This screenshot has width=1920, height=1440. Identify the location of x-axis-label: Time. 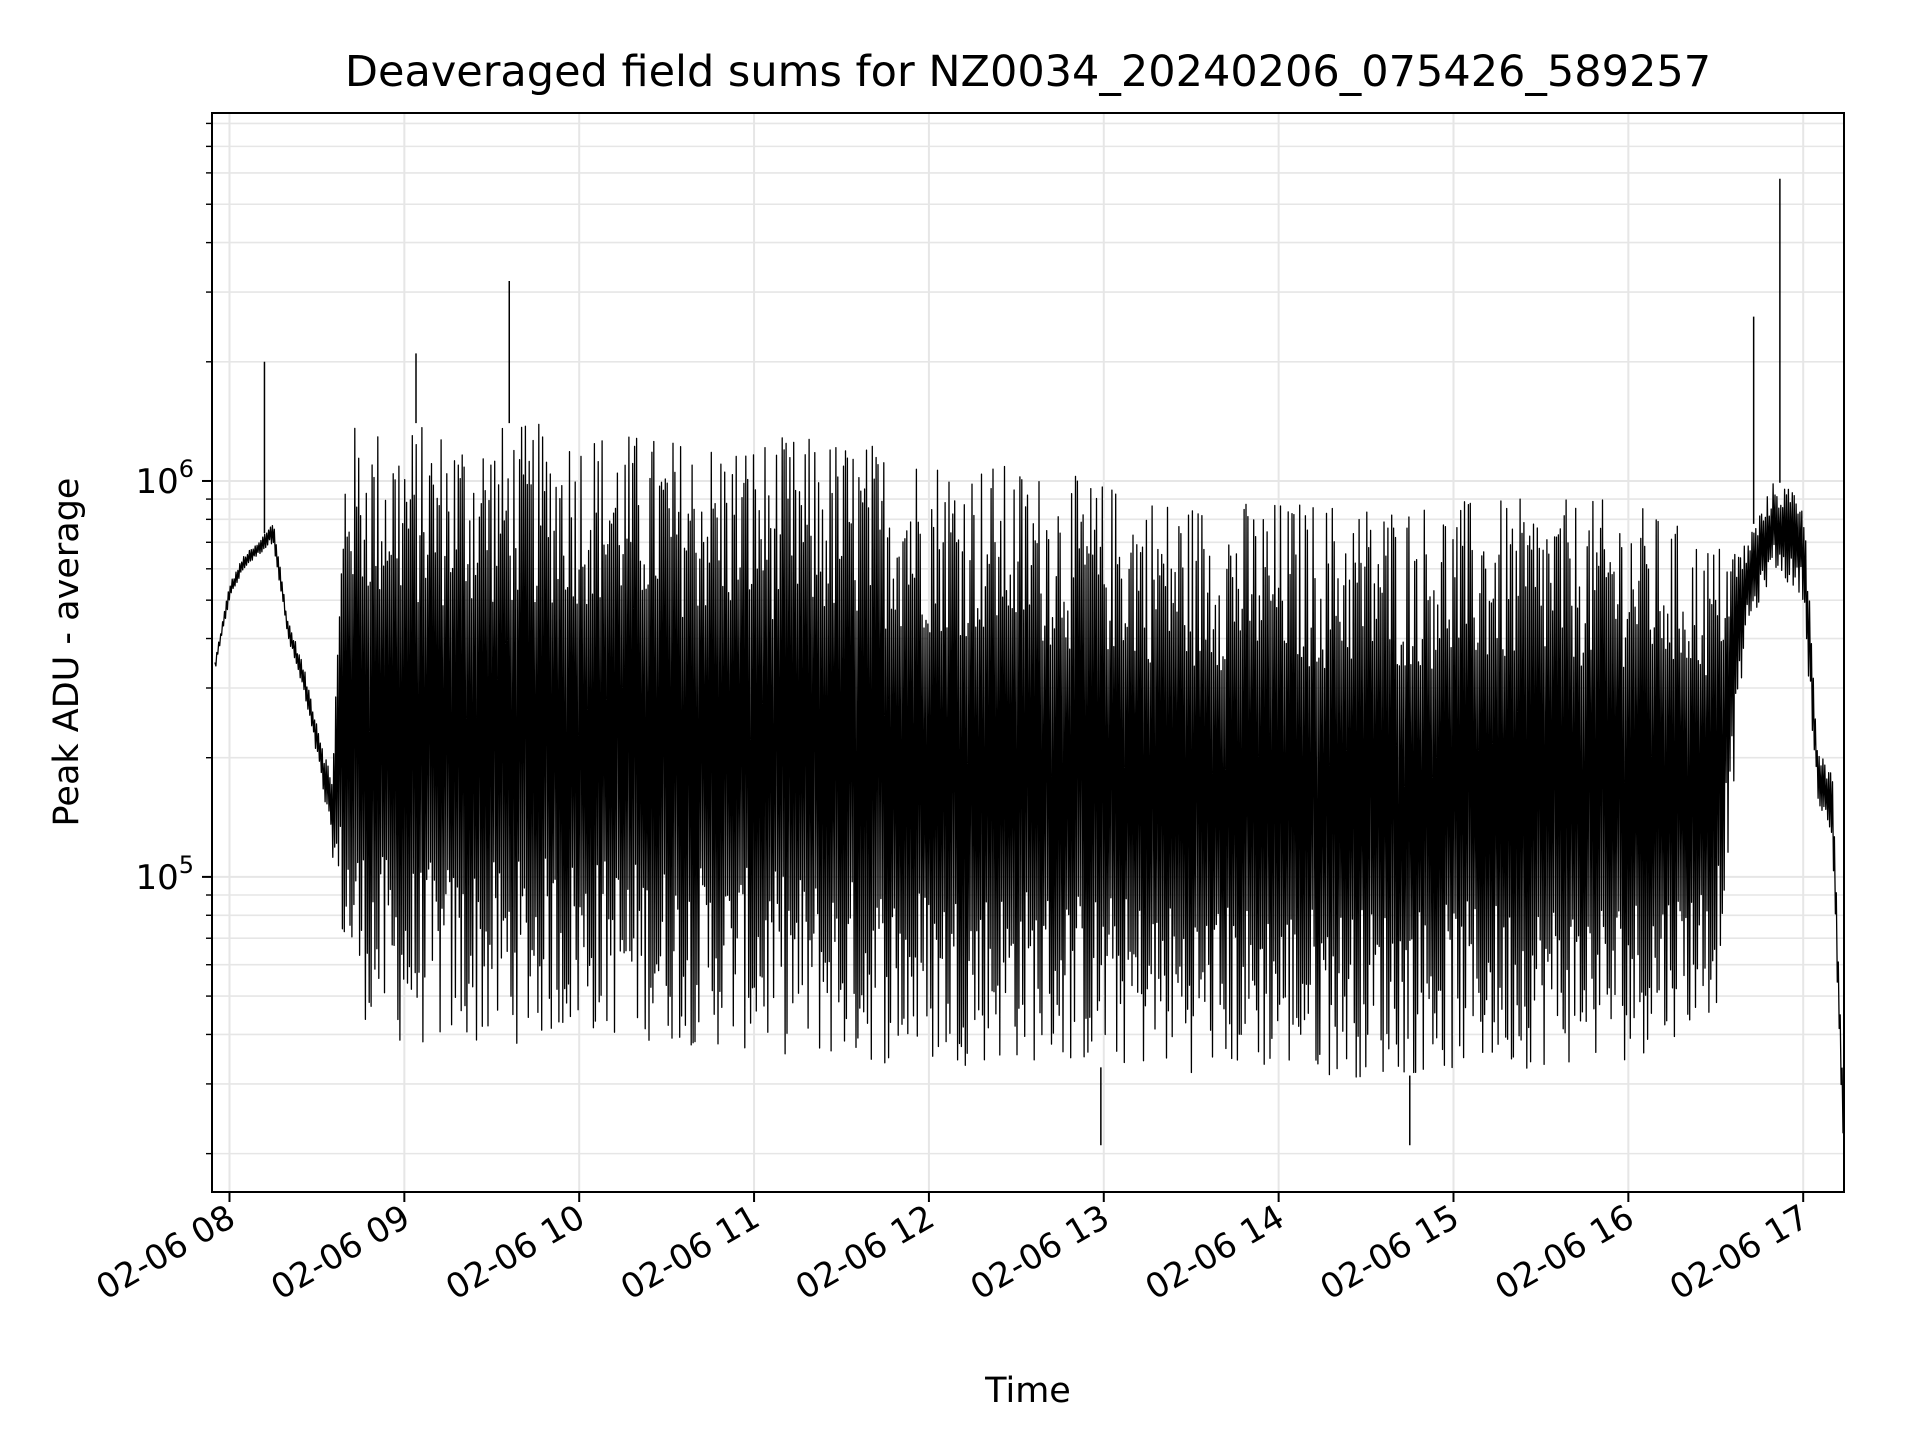
(1027, 1391).